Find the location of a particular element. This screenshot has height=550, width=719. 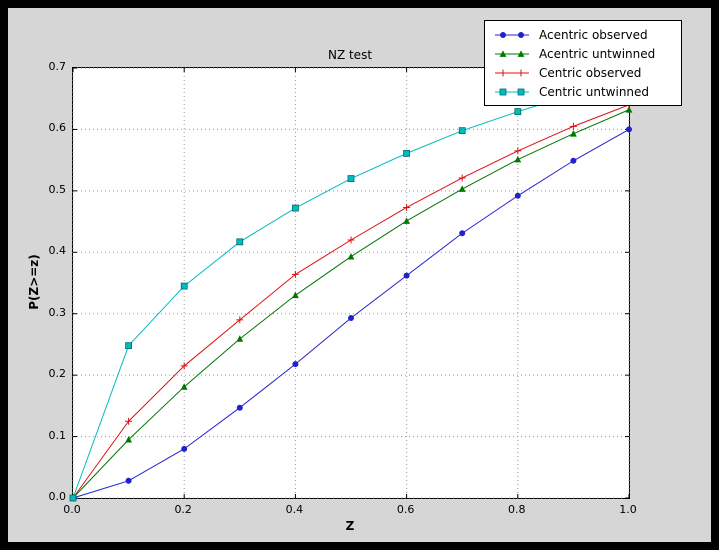

y-tick-label: 0.1 is located at coordinates (57, 435).